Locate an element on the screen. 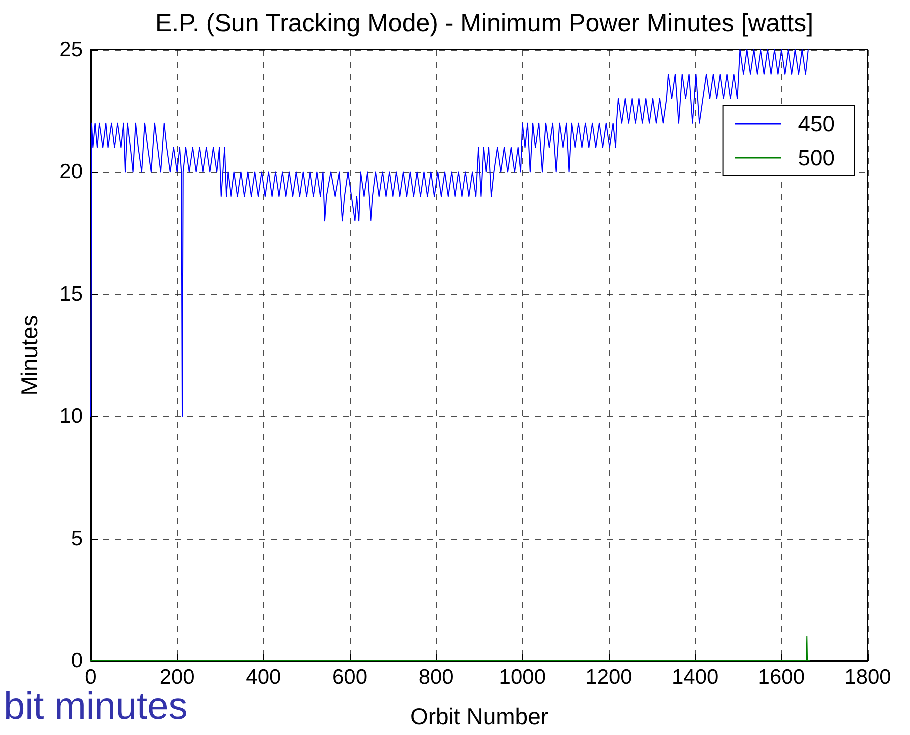 The width and height of the screenshot is (910, 735). x-tick-label: 1400 is located at coordinates (695, 677).